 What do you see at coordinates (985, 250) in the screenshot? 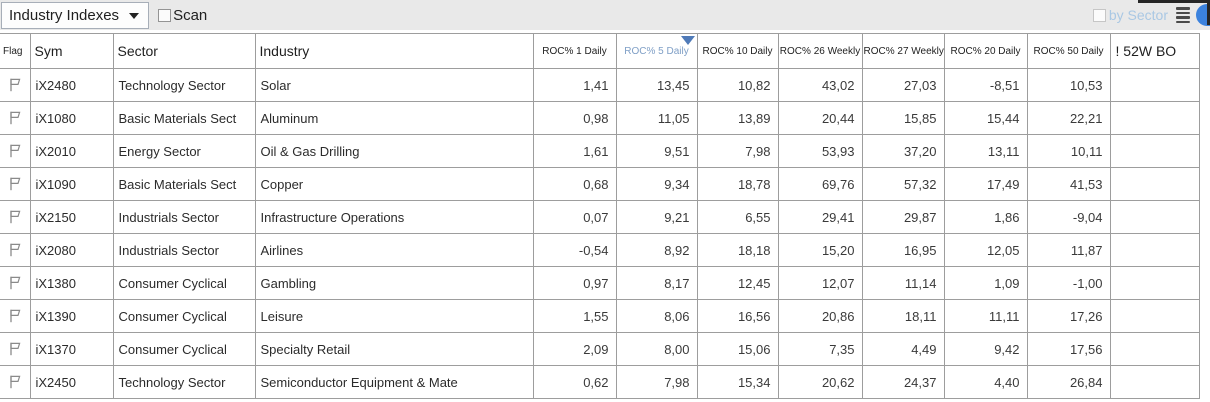
I see `roc20-daily-cell: 12,05` at bounding box center [985, 250].